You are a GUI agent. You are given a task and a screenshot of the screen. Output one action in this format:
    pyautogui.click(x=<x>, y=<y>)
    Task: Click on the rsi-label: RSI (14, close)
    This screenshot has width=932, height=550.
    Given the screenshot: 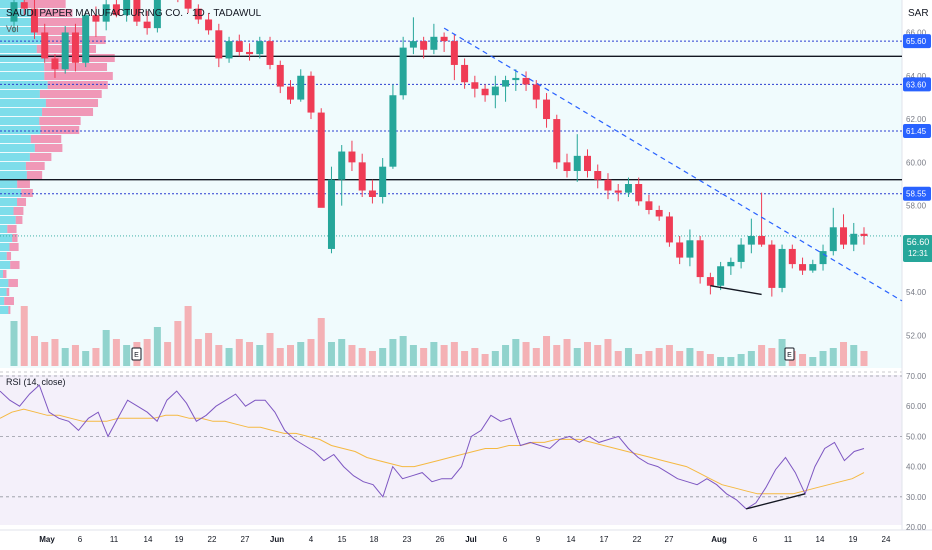 What is the action you would take?
    pyautogui.click(x=36, y=382)
    